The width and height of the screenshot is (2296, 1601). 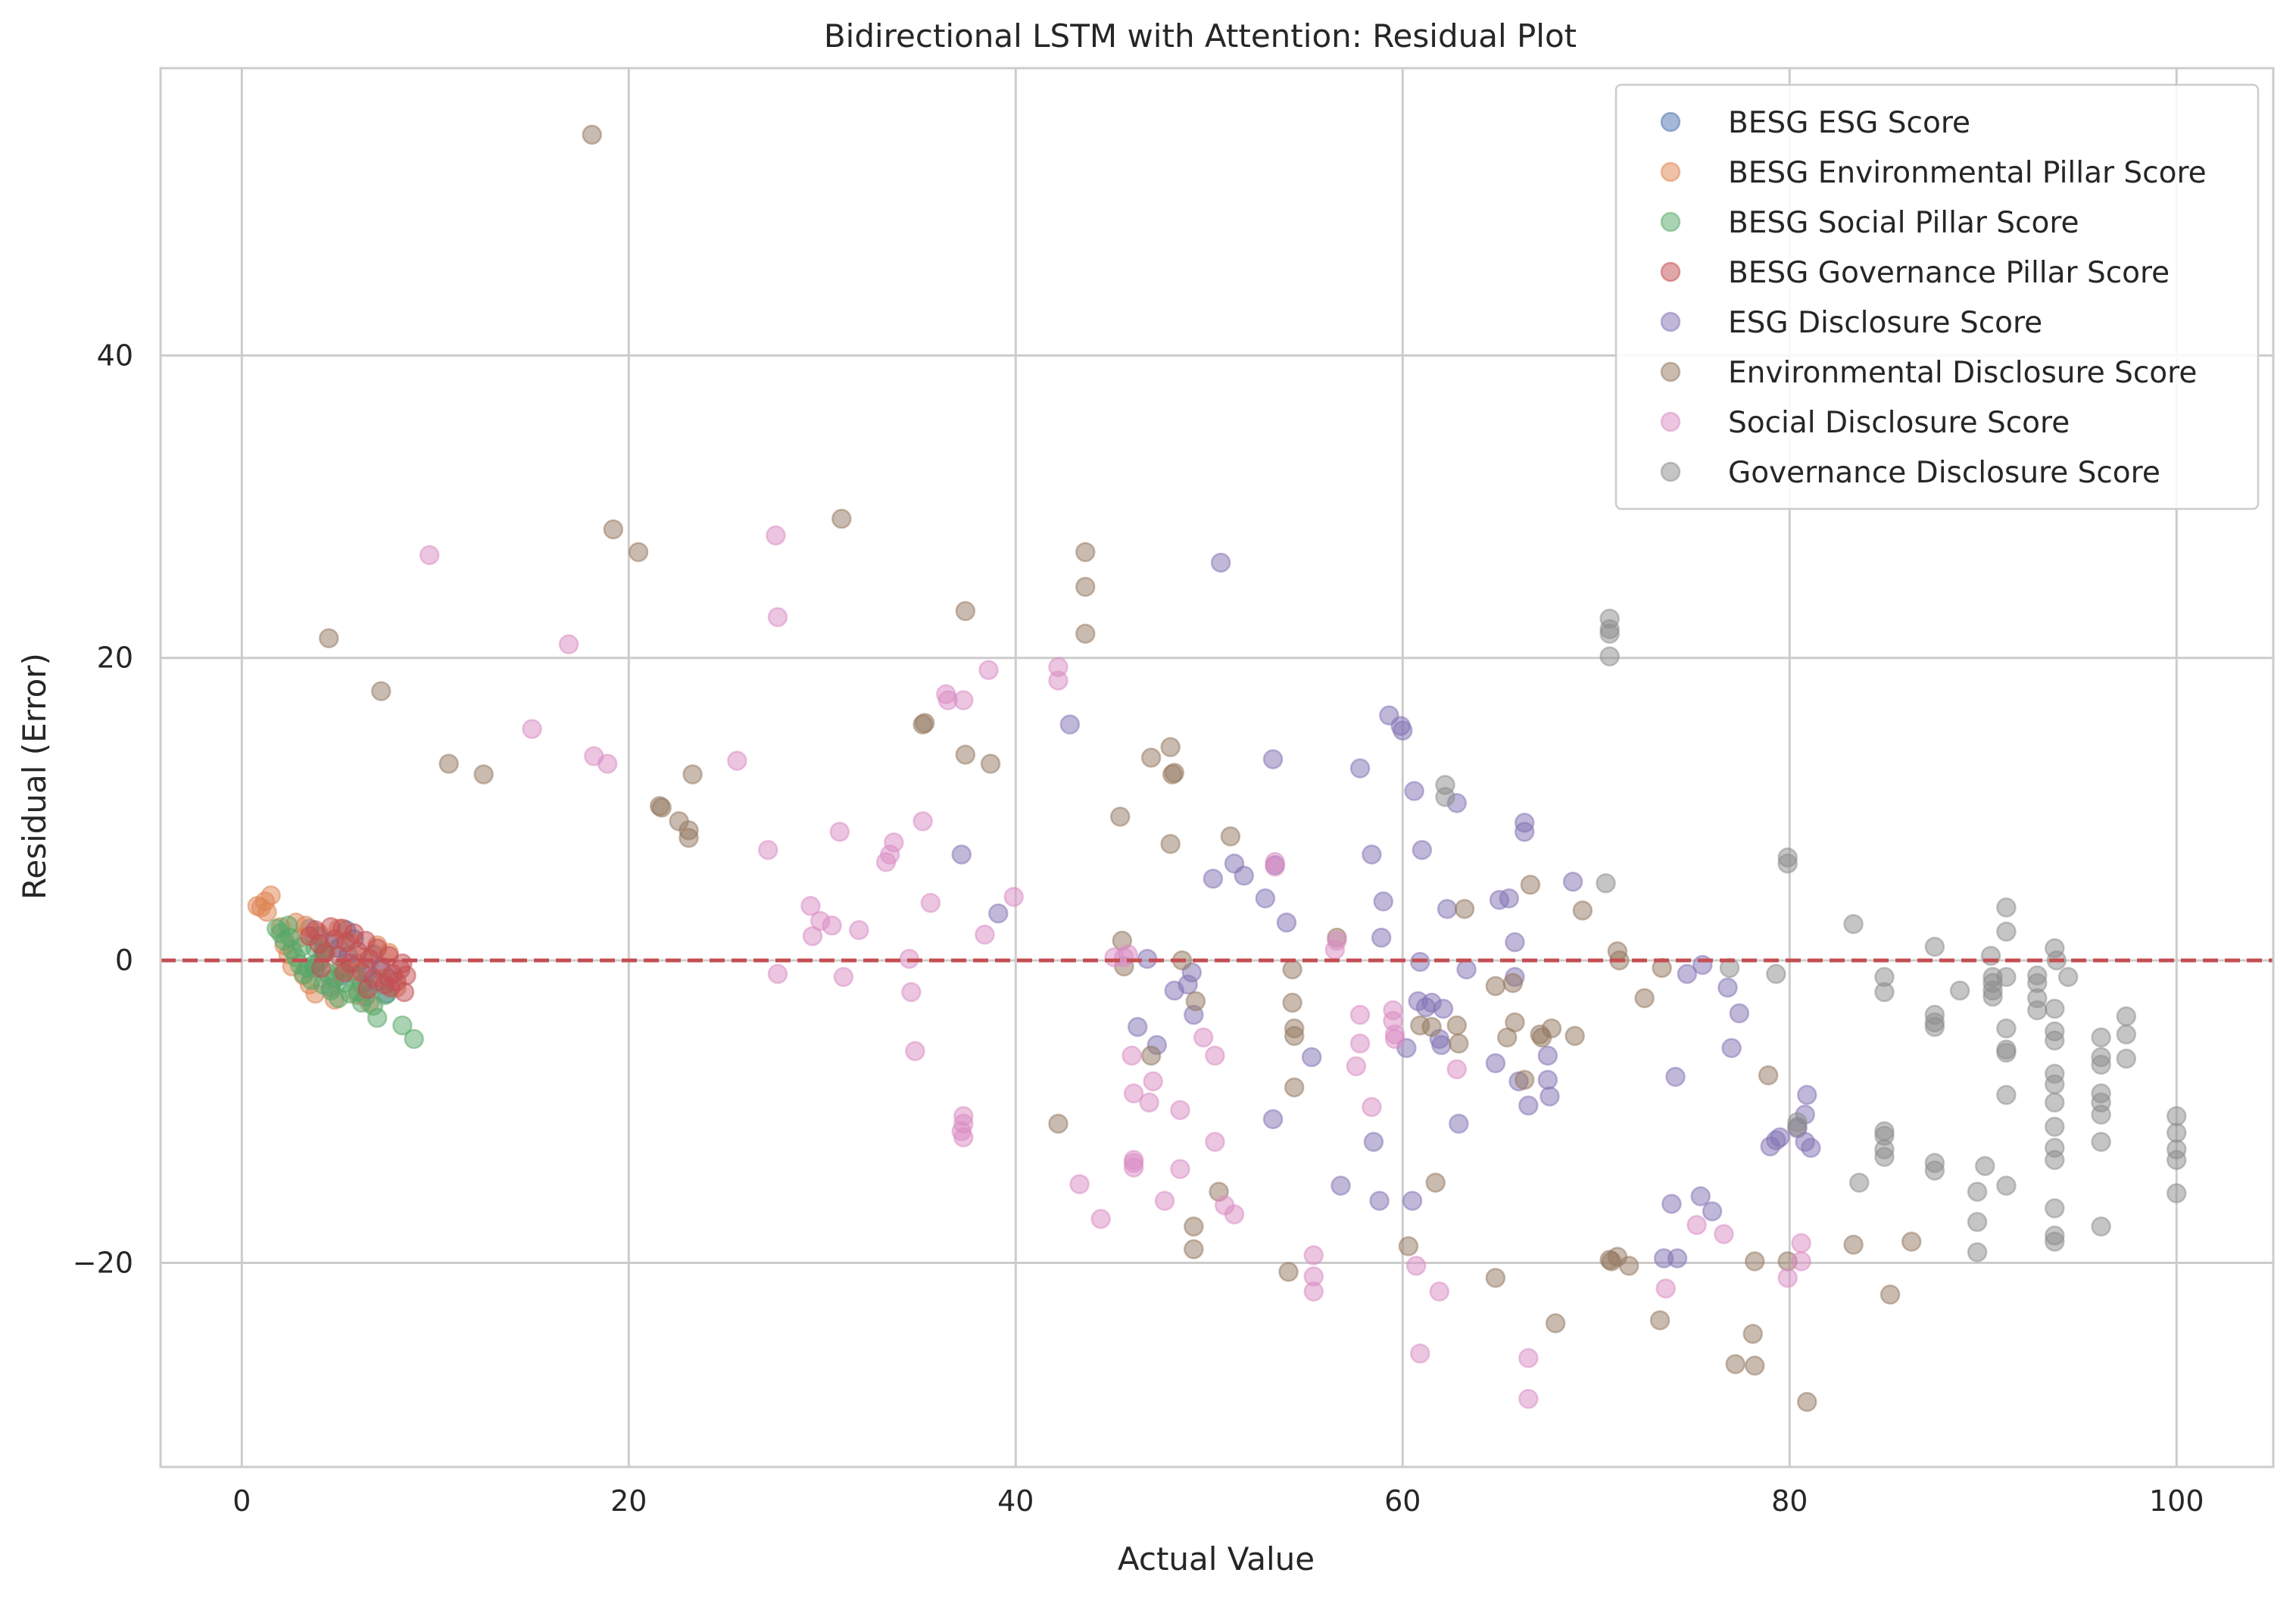 I want to click on y-axis-label: Residual (Error), so click(x=34, y=776).